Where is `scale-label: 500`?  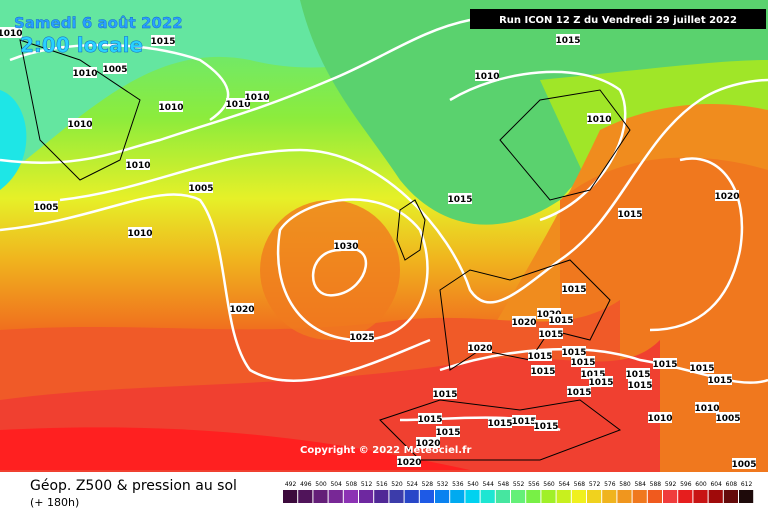
scale-label: 500 is located at coordinates (321, 484).